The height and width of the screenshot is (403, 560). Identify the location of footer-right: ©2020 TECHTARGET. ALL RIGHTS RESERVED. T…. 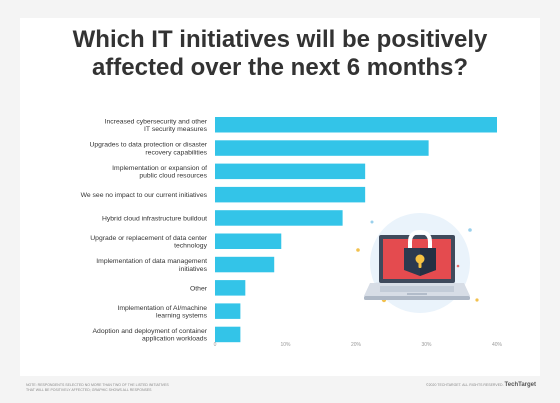
(481, 385).